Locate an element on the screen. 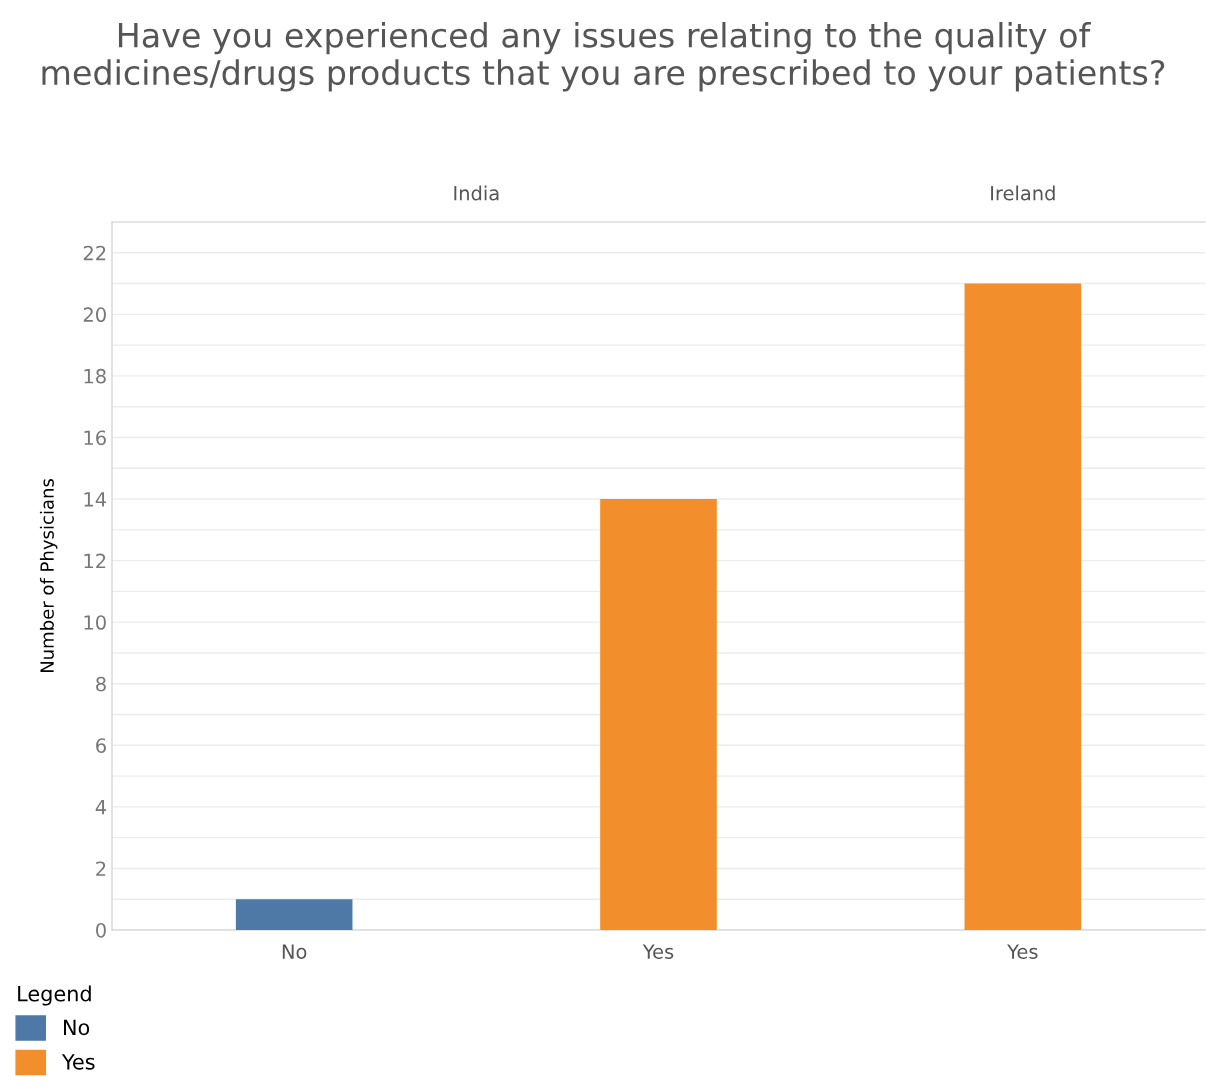 This screenshot has width=1206, height=1087. y-tick-label: 4 is located at coordinates (101, 807).